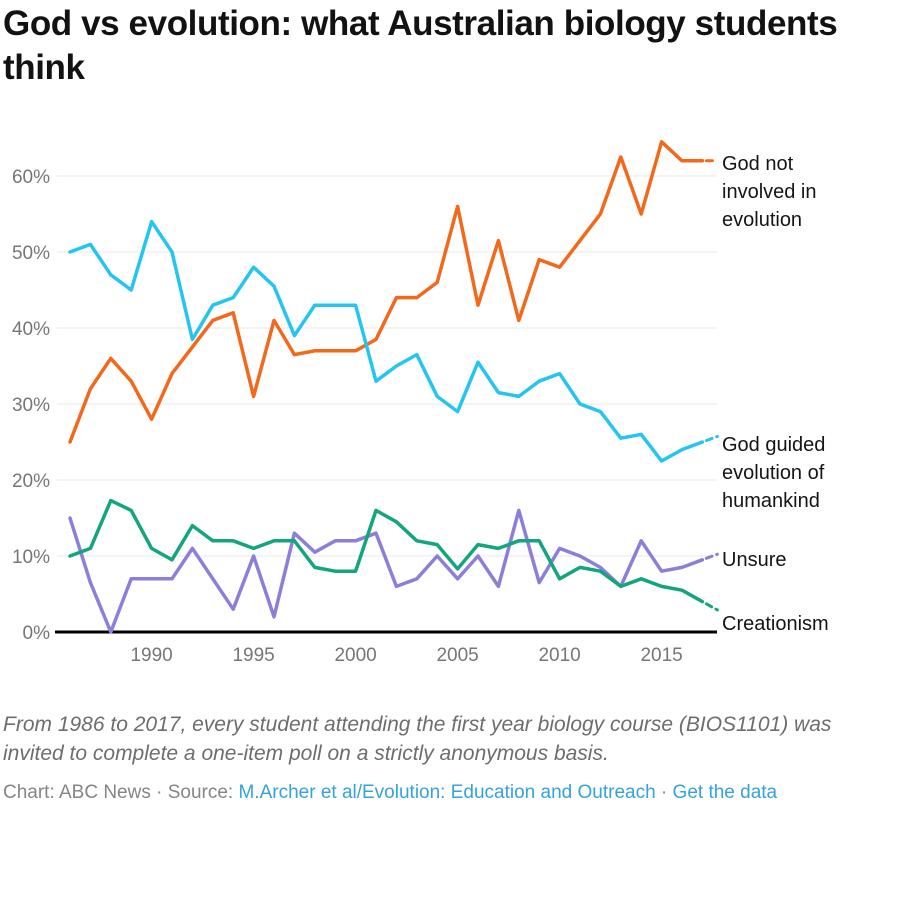  I want to click on credit-prefix: Chart: ABC News · Source:, so click(121, 792).